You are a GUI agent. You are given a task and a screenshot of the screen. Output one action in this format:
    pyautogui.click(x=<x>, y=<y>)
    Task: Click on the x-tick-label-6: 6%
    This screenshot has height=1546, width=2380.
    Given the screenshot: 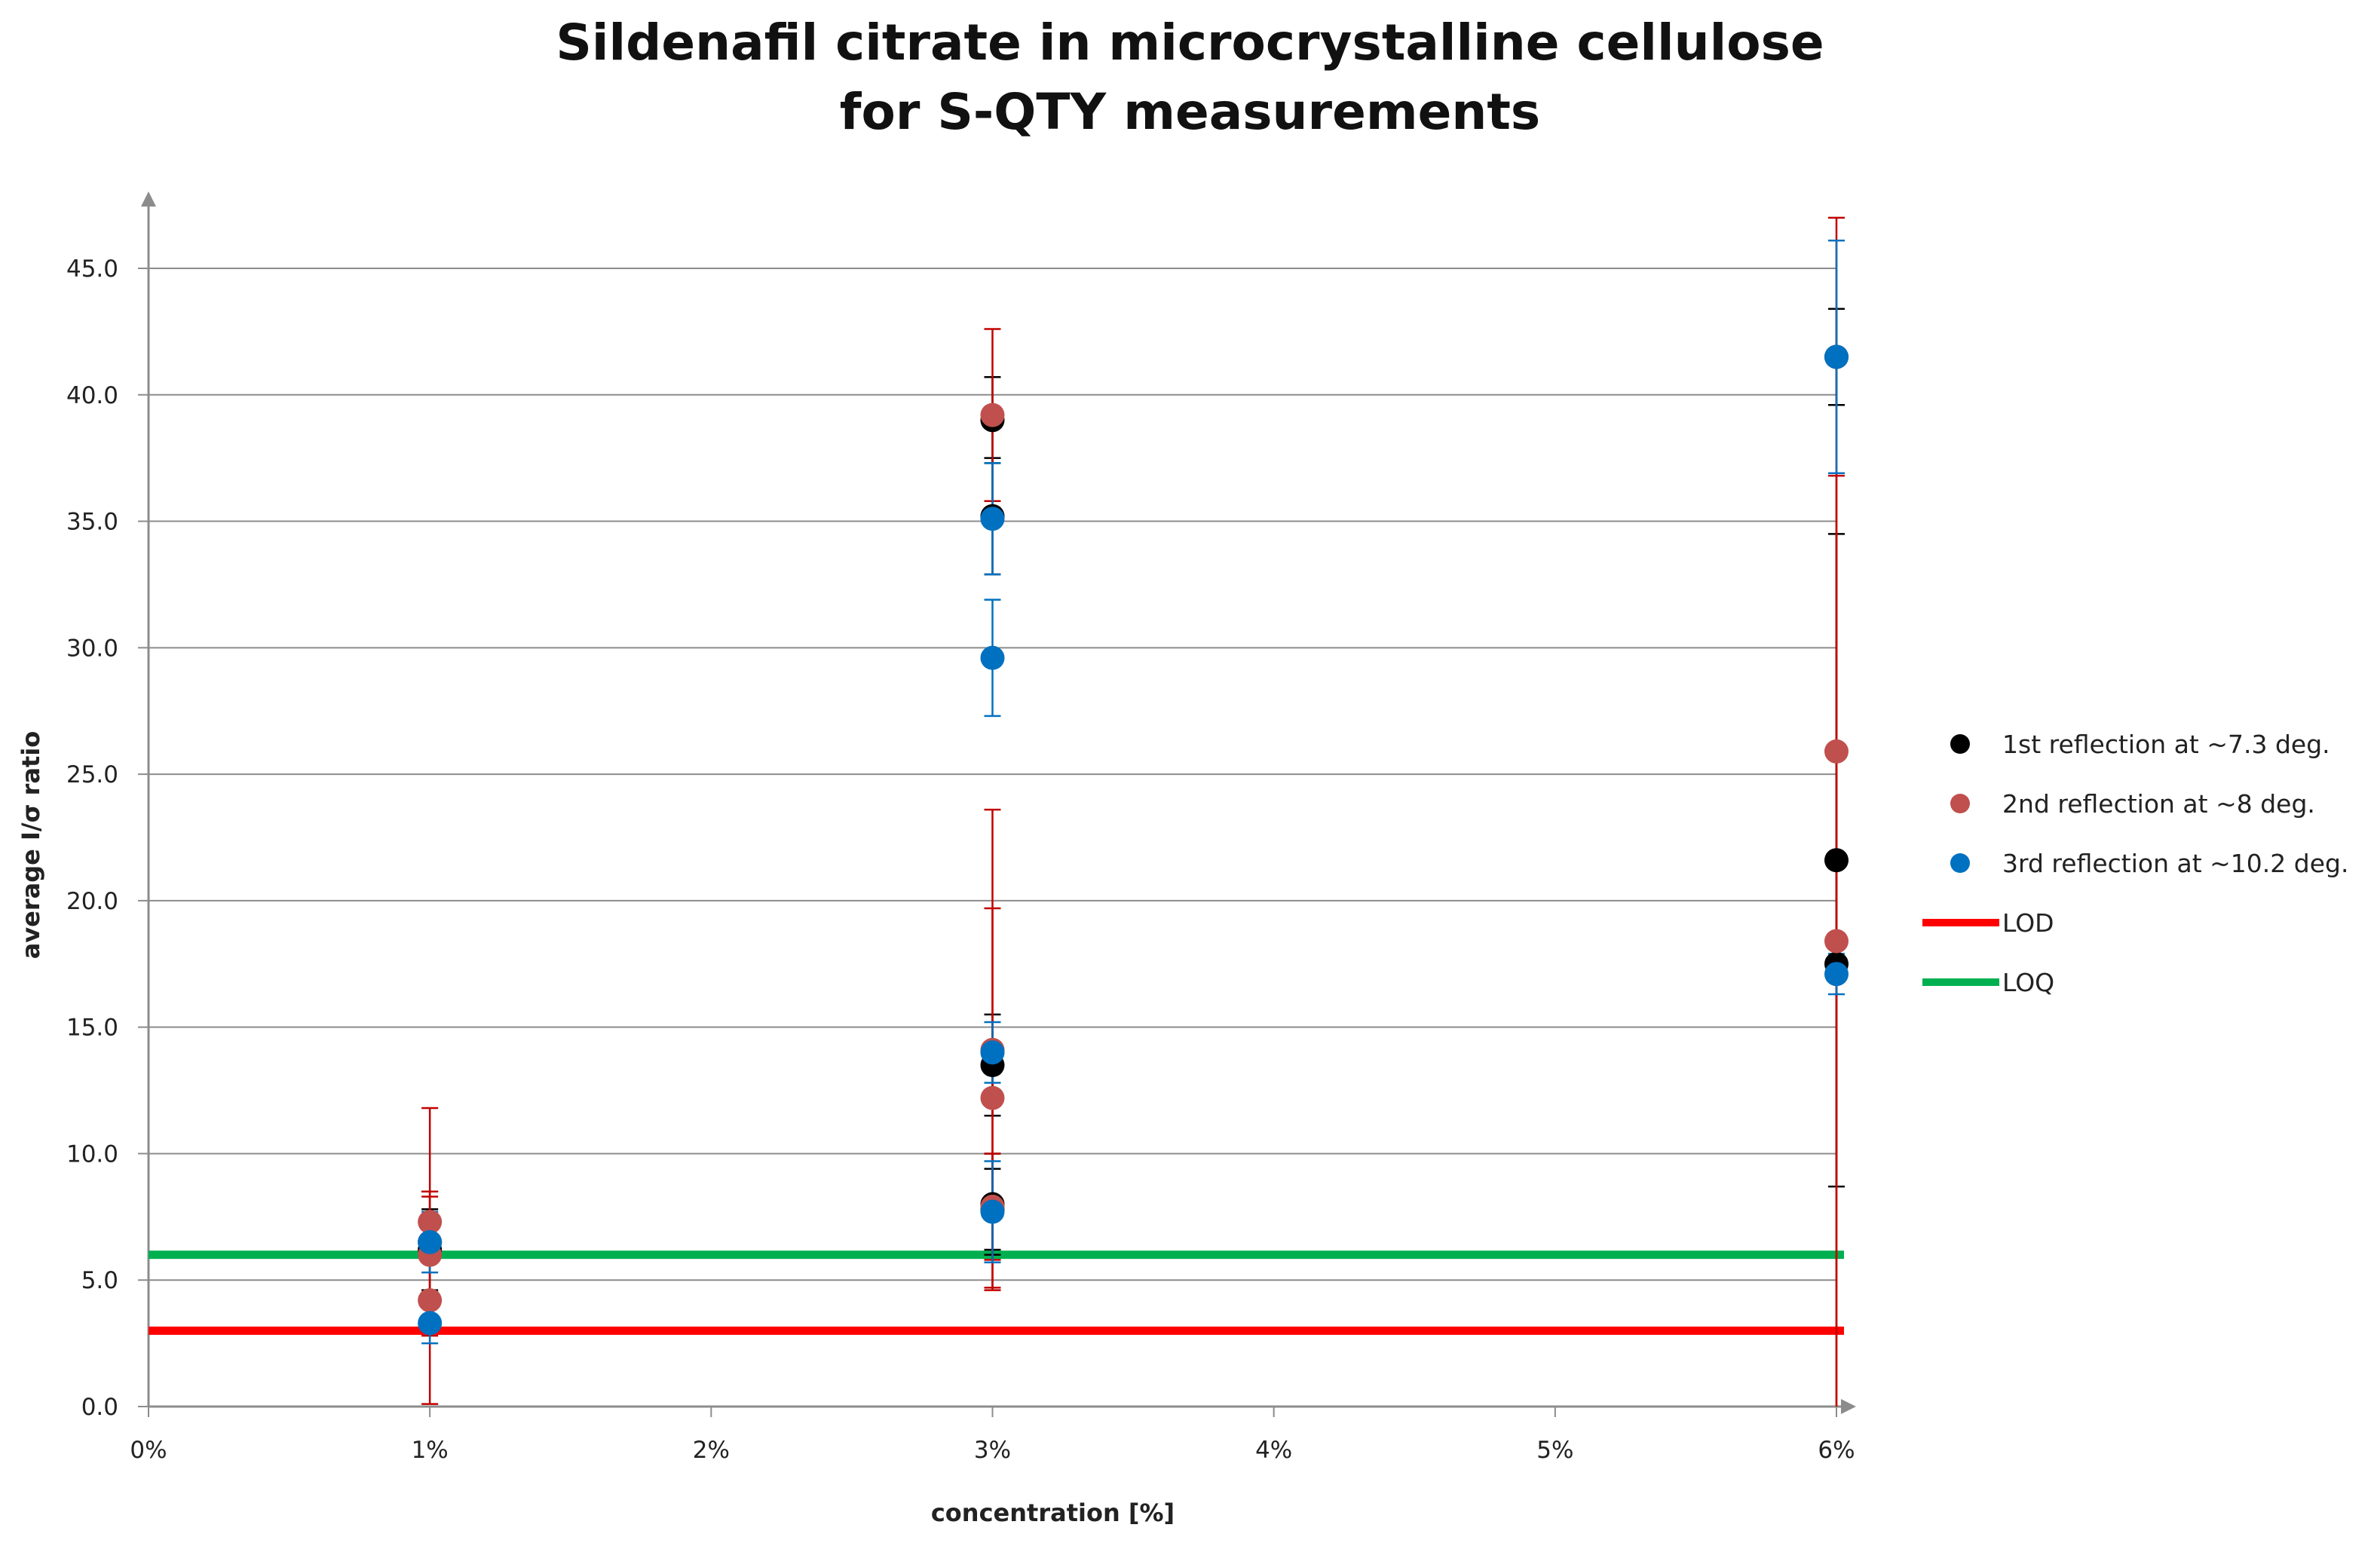 What is the action you would take?
    pyautogui.click(x=1836, y=1450)
    